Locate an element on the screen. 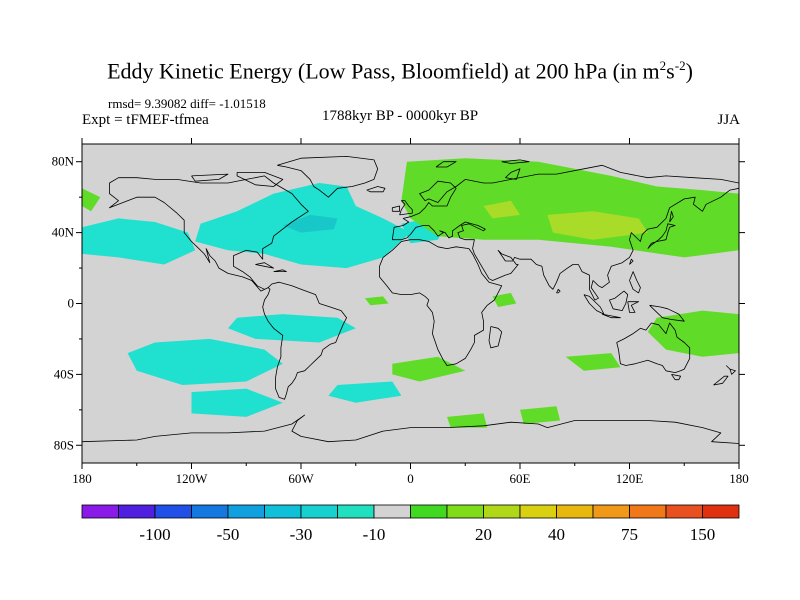  experiment-label: Expt = tFMEF-tfmea is located at coordinates (145, 120).